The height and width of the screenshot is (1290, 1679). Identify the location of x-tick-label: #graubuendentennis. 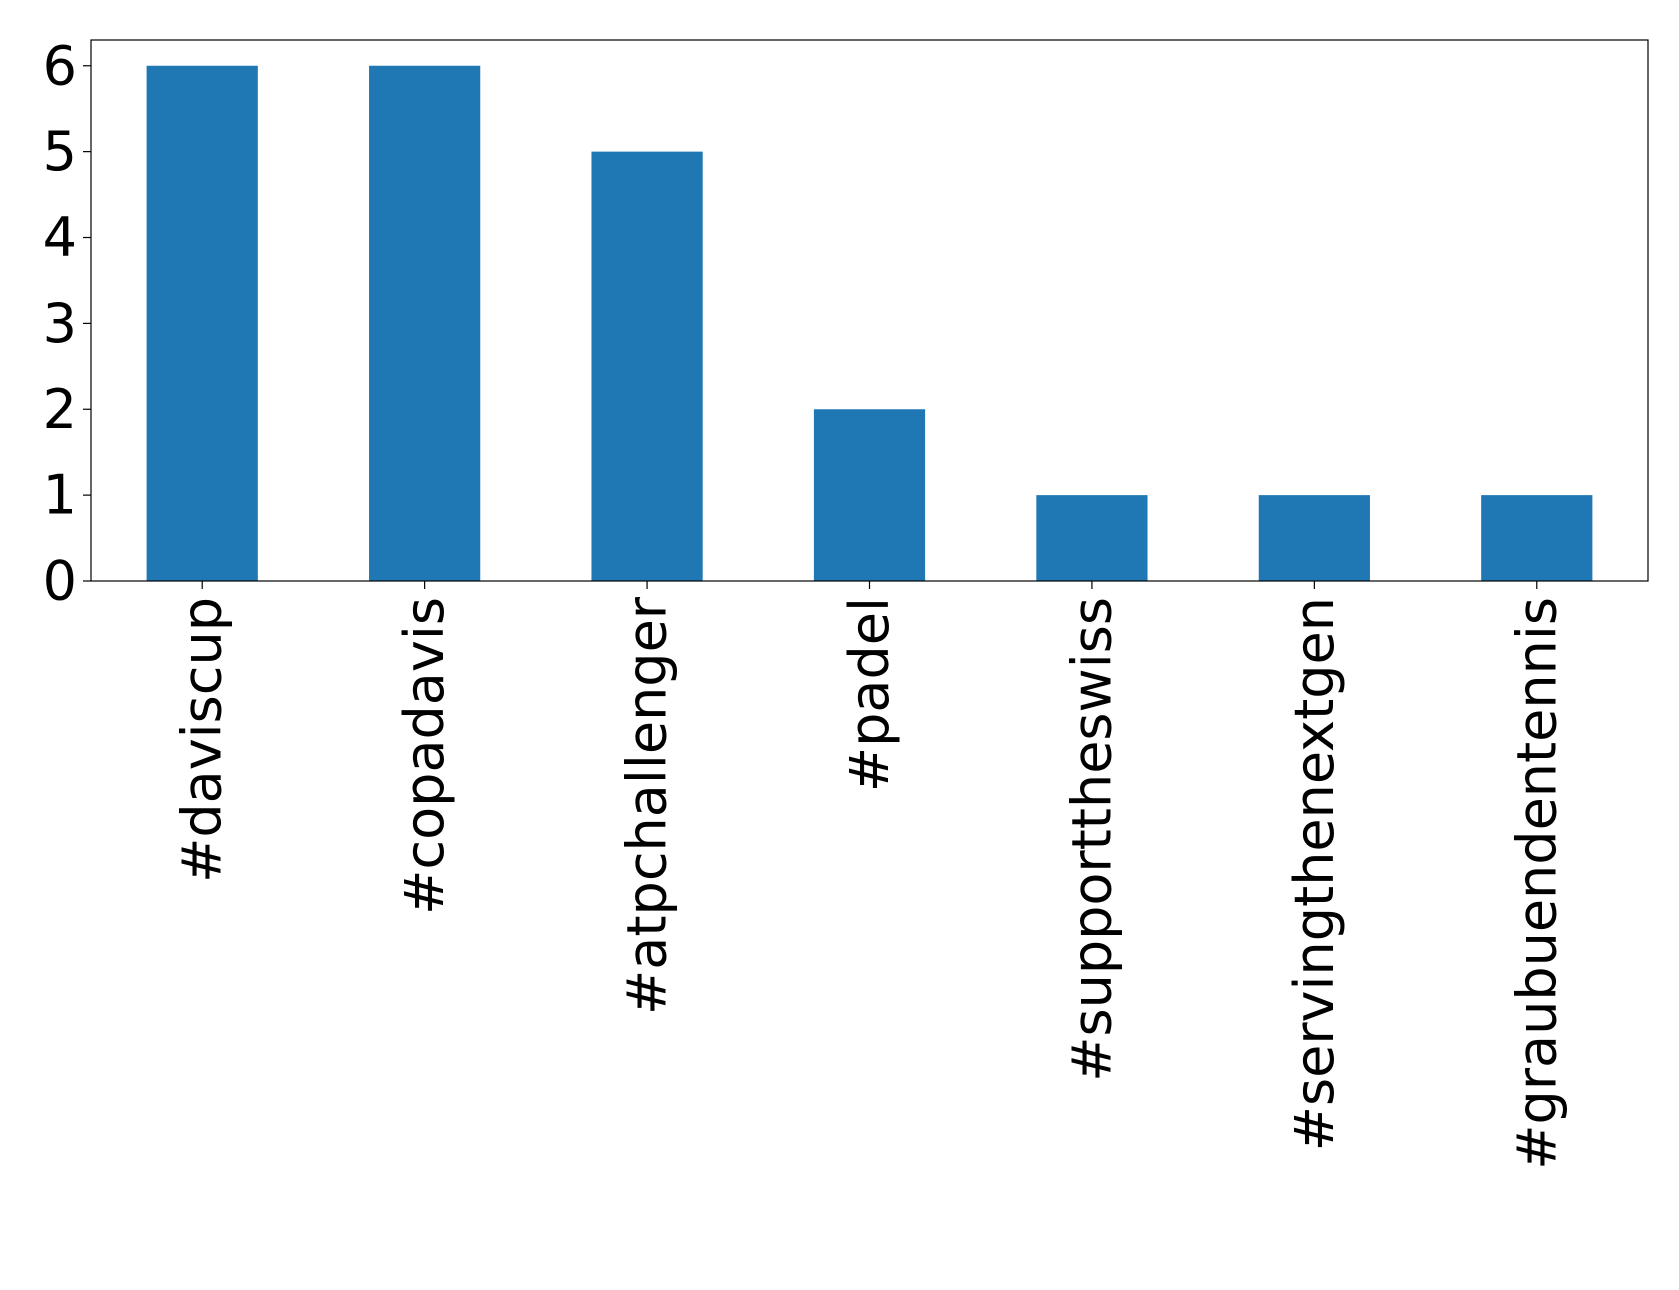
(1536, 883).